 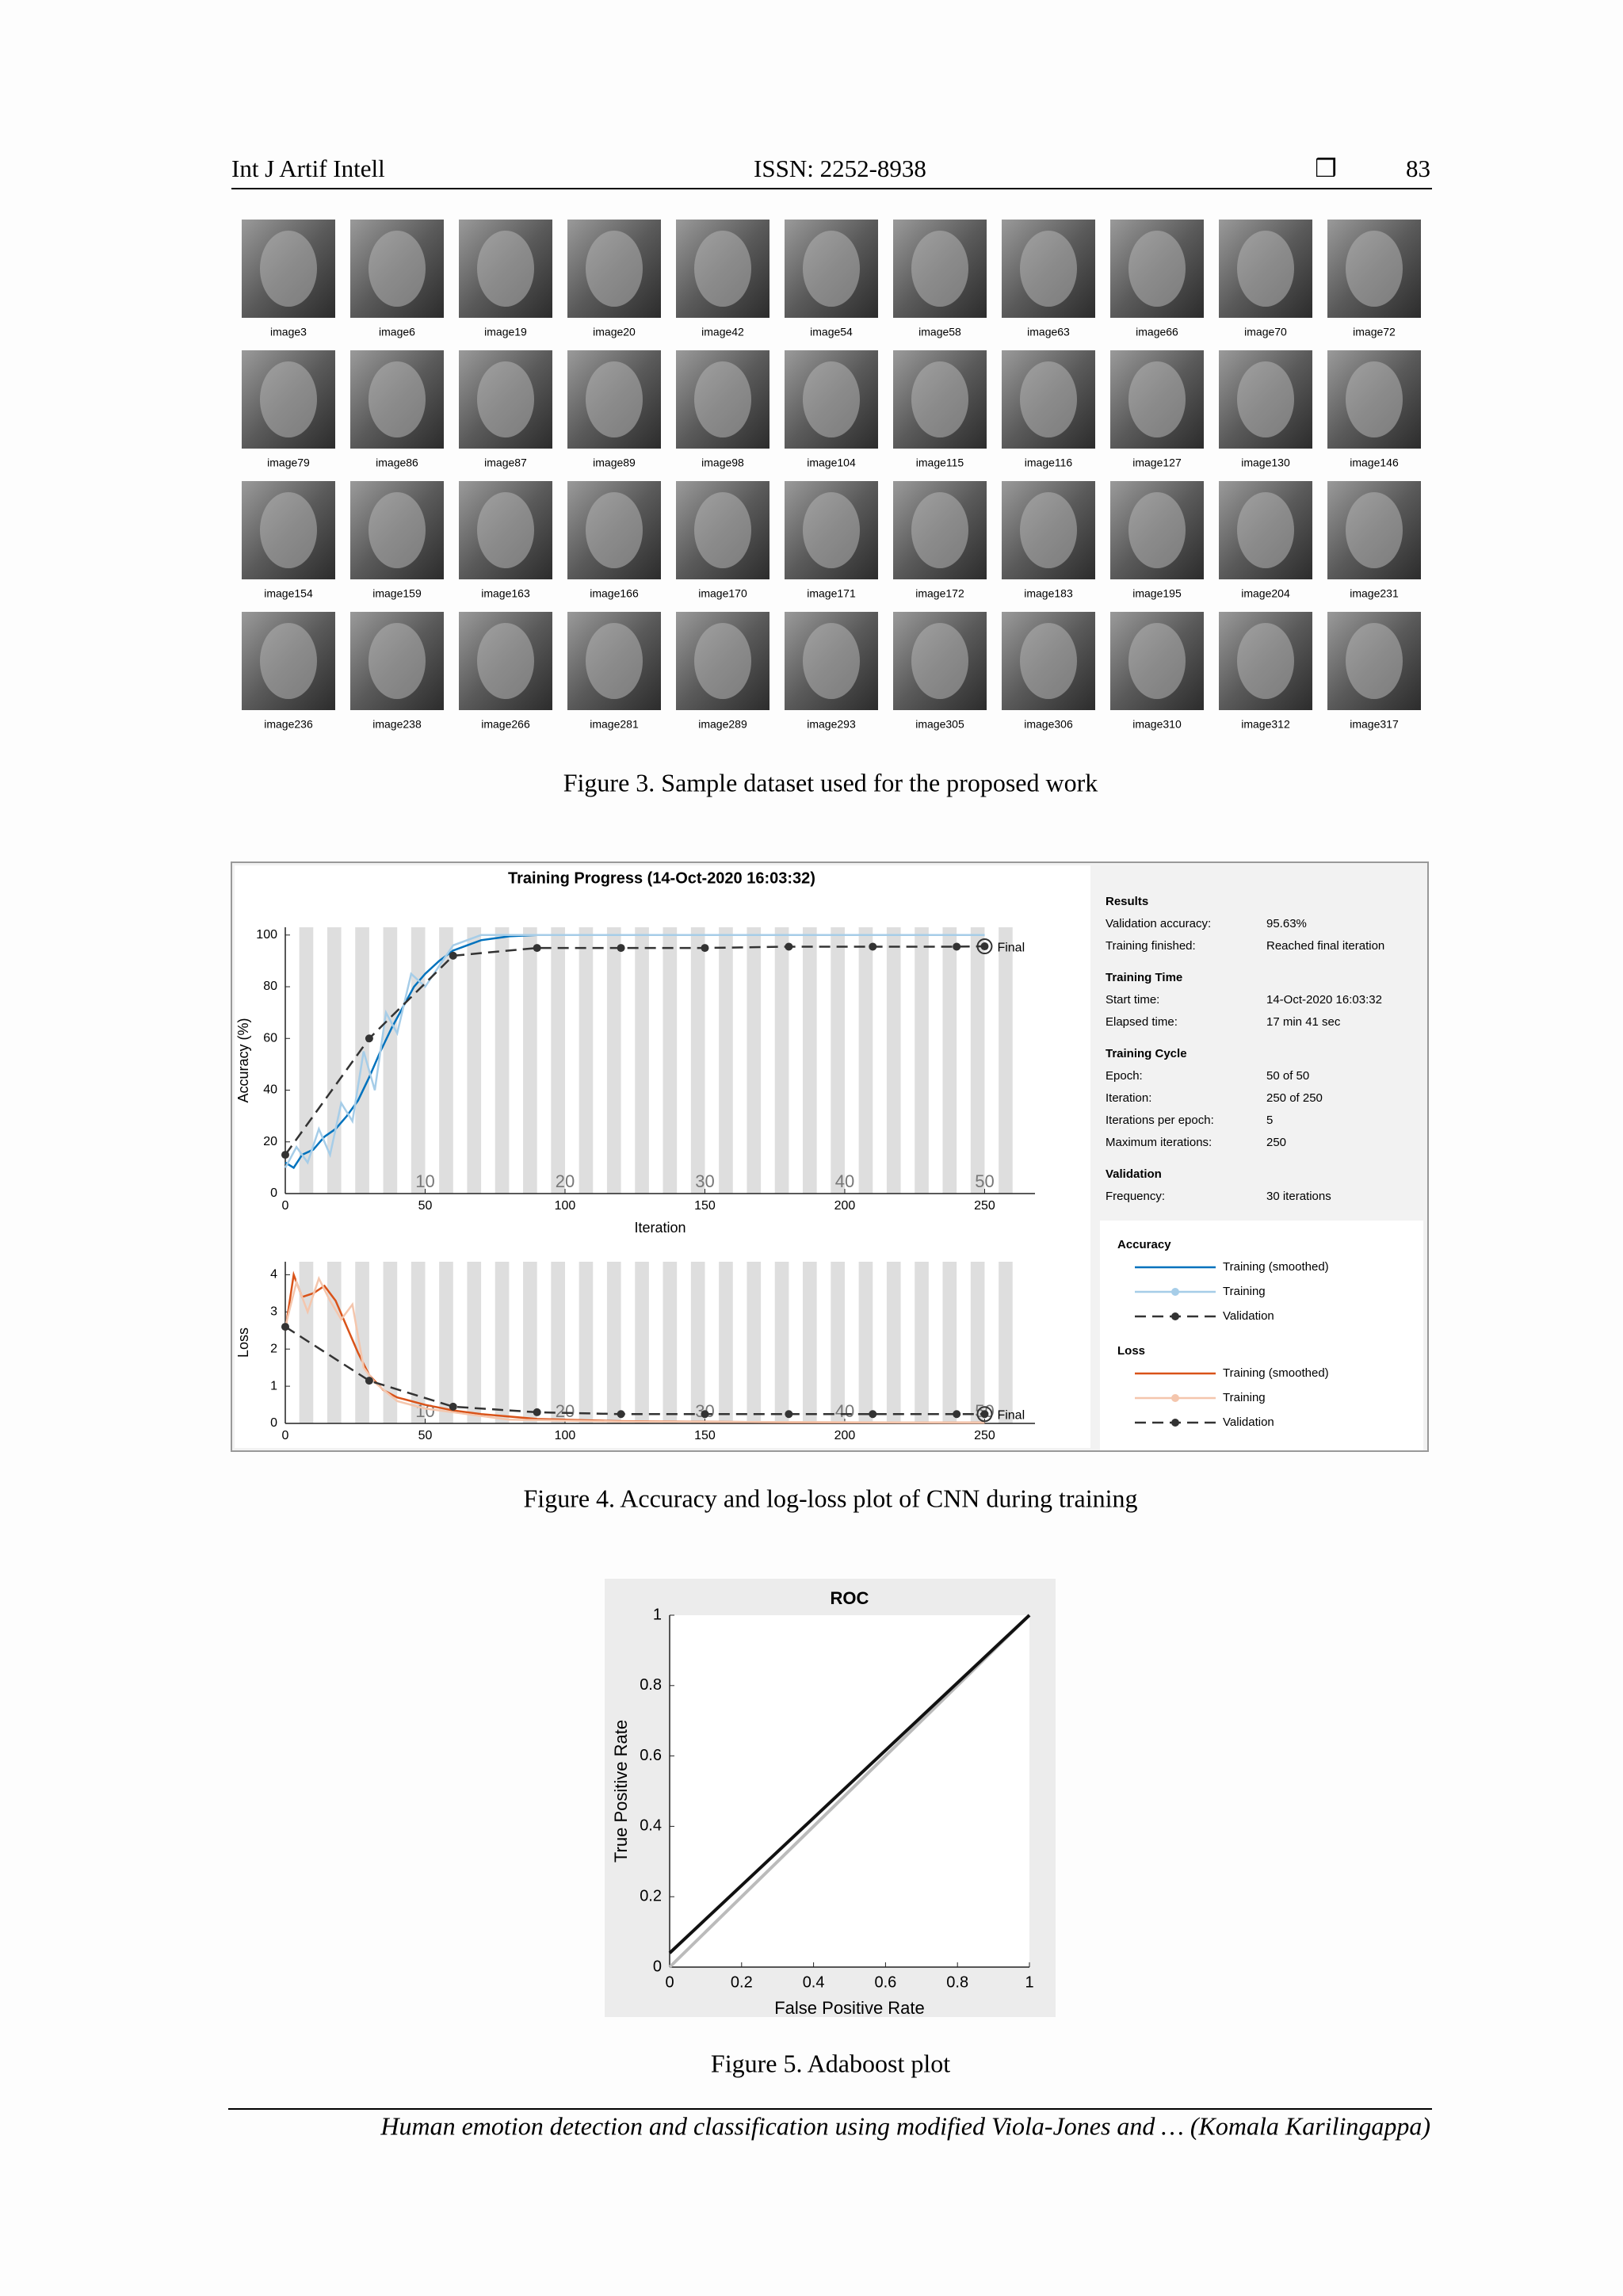 I want to click on legend-label: Validation, so click(x=1248, y=1316).